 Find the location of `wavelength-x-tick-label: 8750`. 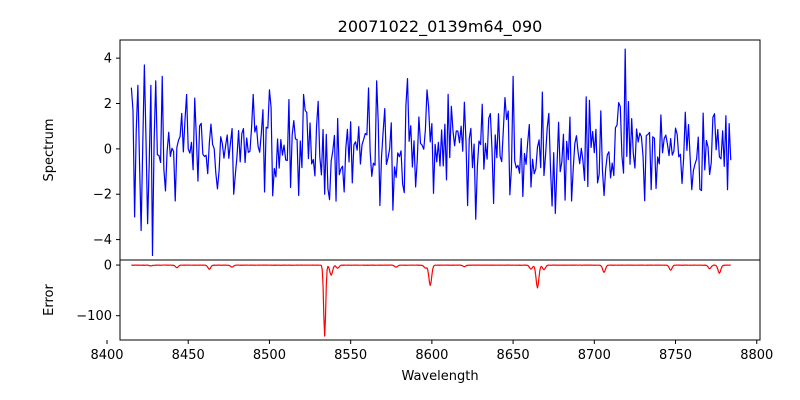

wavelength-x-tick-label: 8750 is located at coordinates (675, 355).